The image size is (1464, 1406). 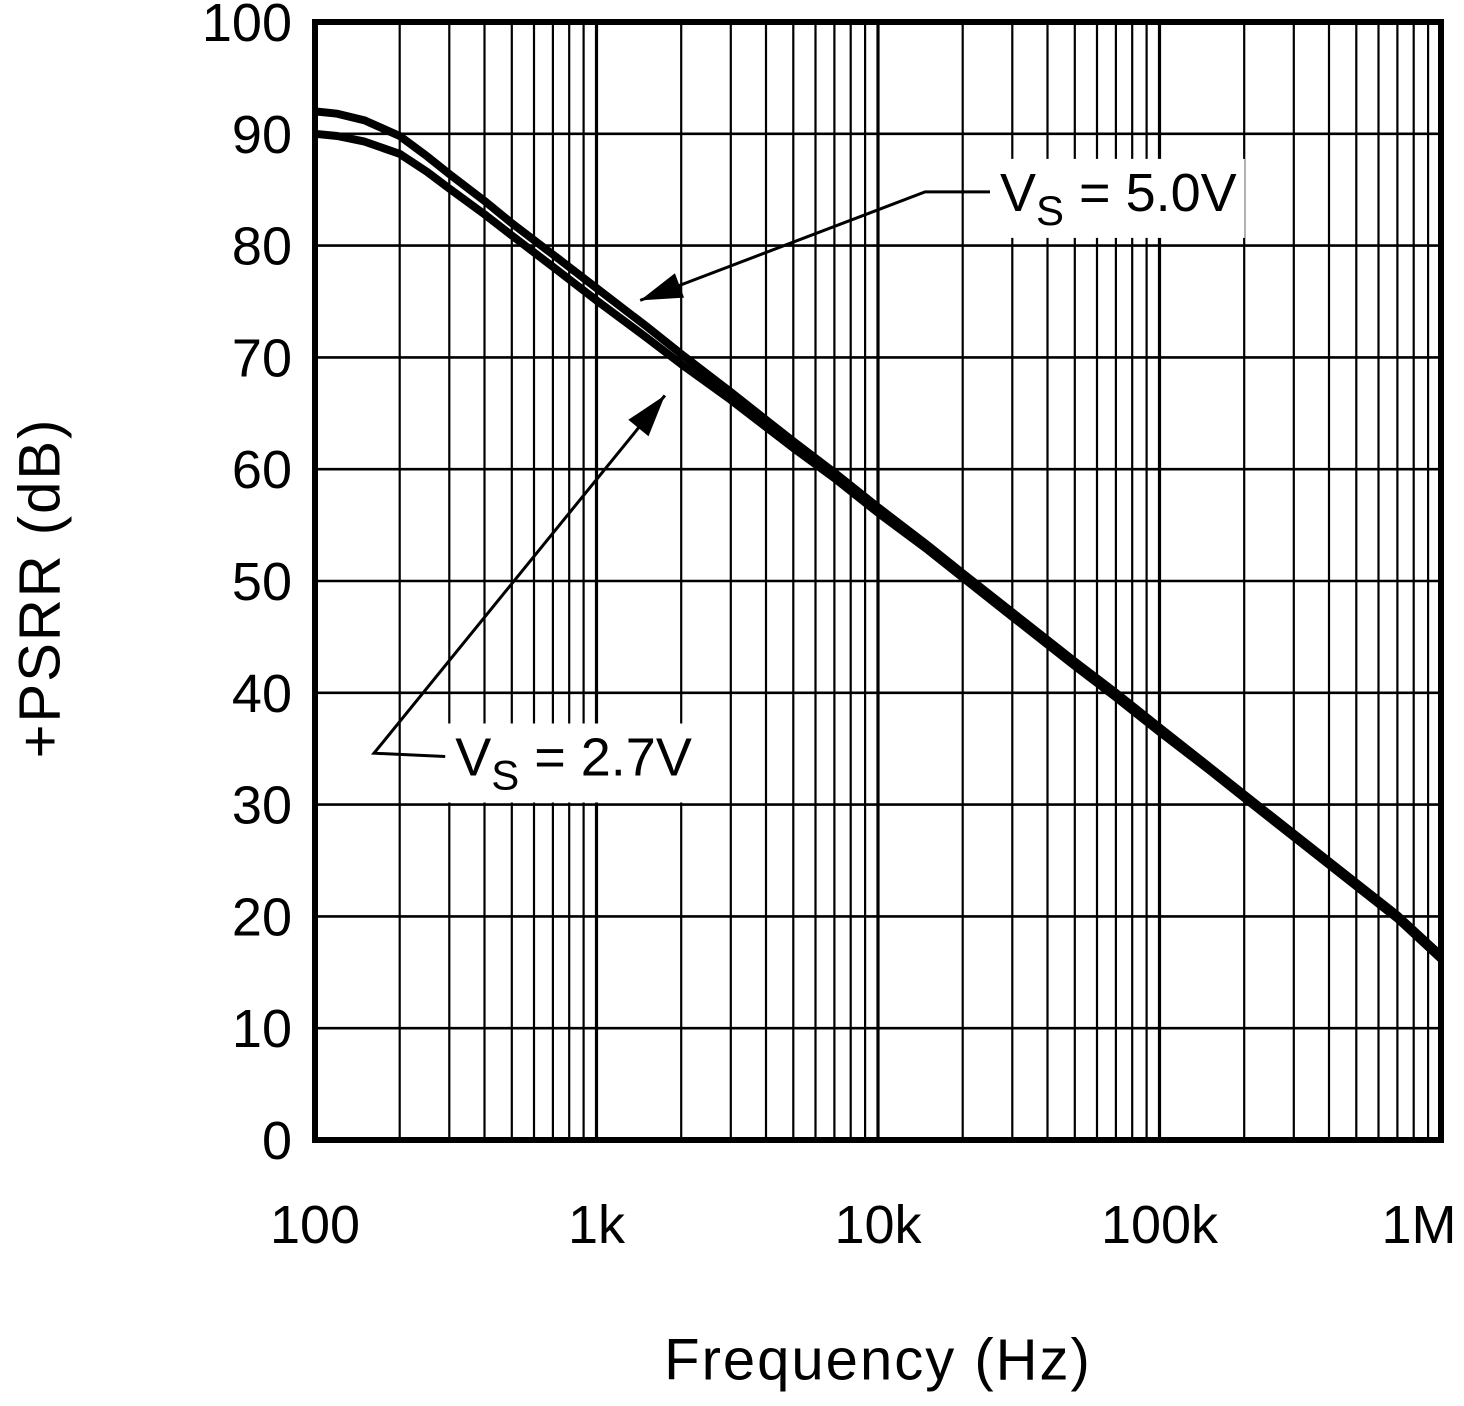 I want to click on x-tick-label: 1M, so click(x=1418, y=1225).